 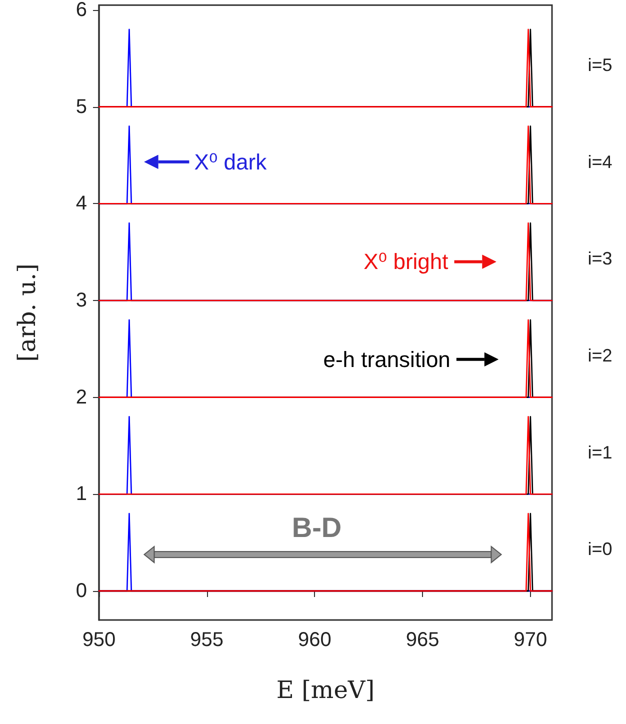 What do you see at coordinates (600, 452) in the screenshot?
I see `text: i=1` at bounding box center [600, 452].